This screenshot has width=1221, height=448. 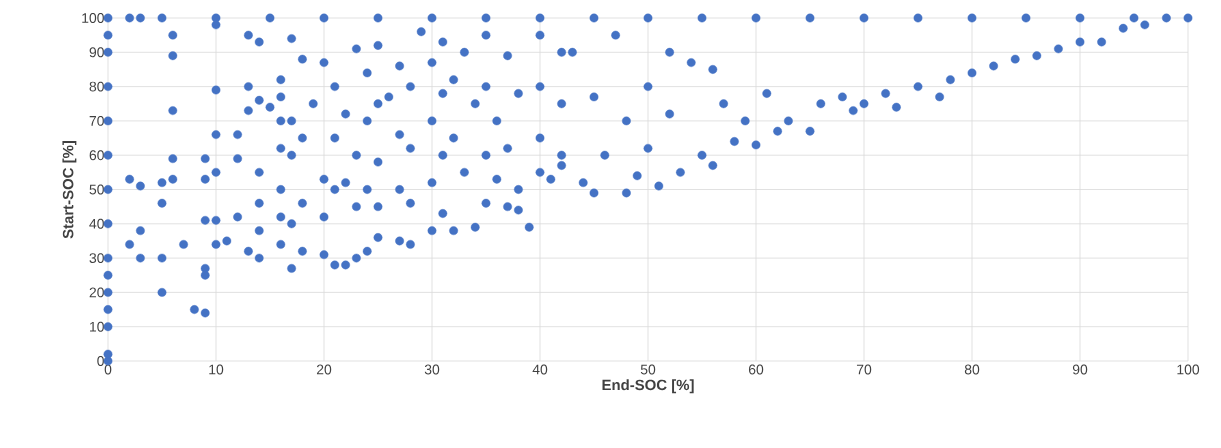 I want to click on y-tick-label: 70, so click(x=96, y=120).